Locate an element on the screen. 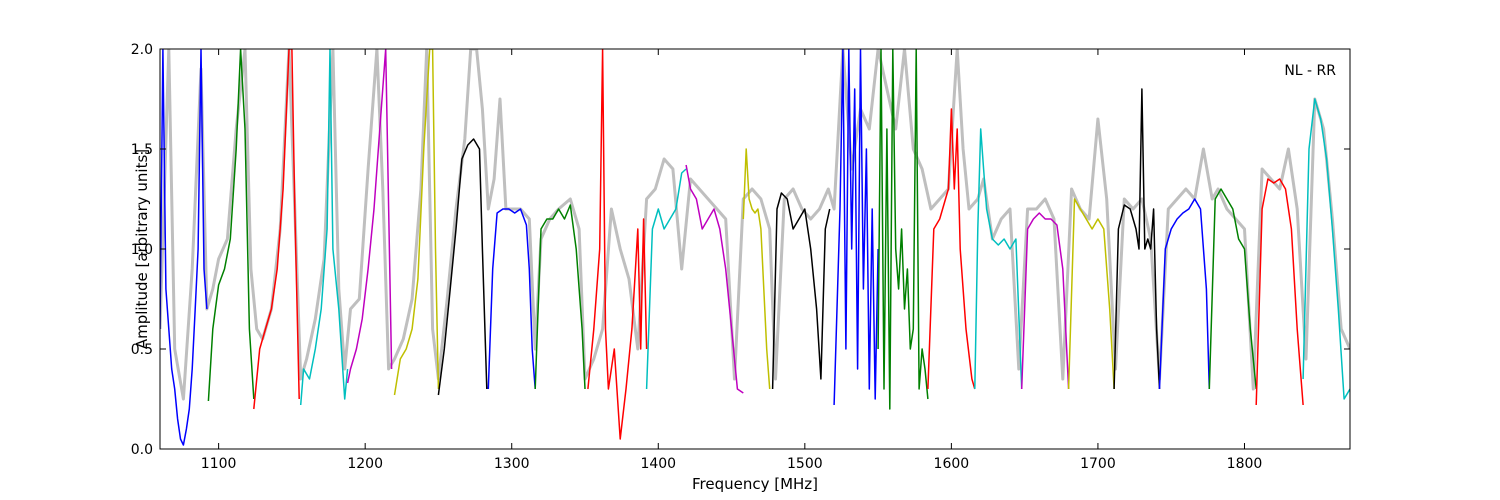 The width and height of the screenshot is (1500, 500). x-tick-label: 1700 is located at coordinates (1098, 464).